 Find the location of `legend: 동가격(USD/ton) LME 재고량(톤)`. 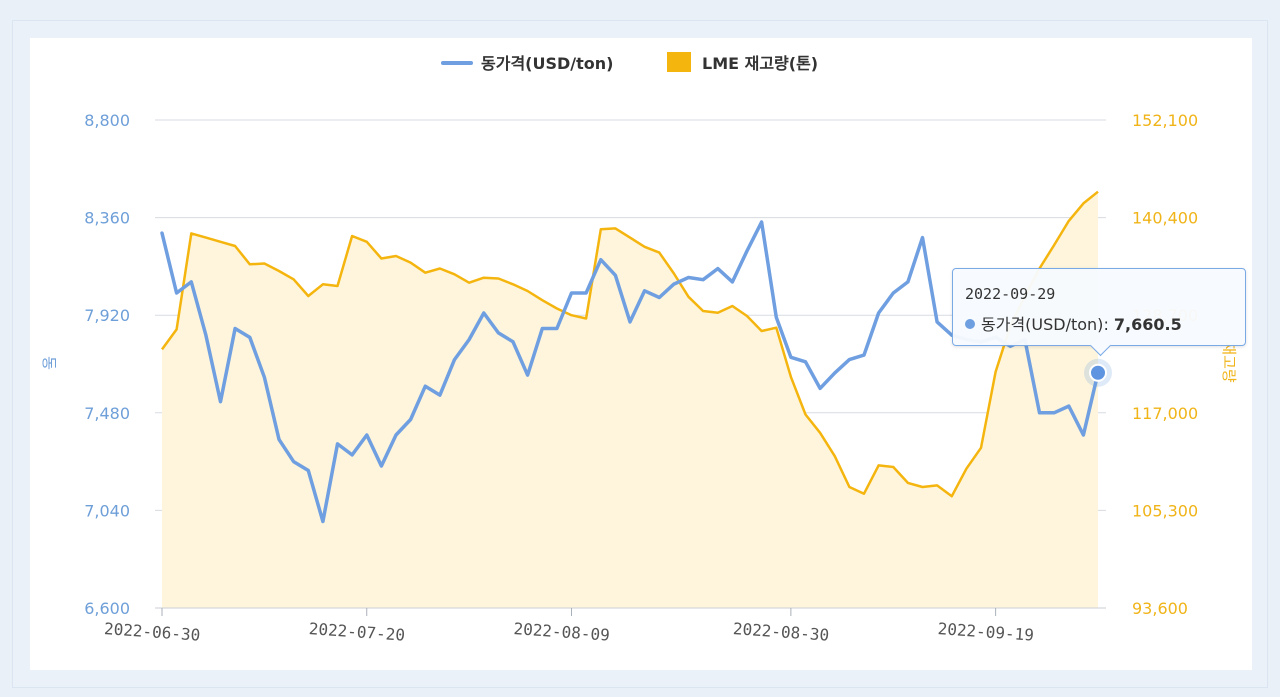

legend: 동가격(USD/ton) LME 재고량(톤) is located at coordinates (629, 62).